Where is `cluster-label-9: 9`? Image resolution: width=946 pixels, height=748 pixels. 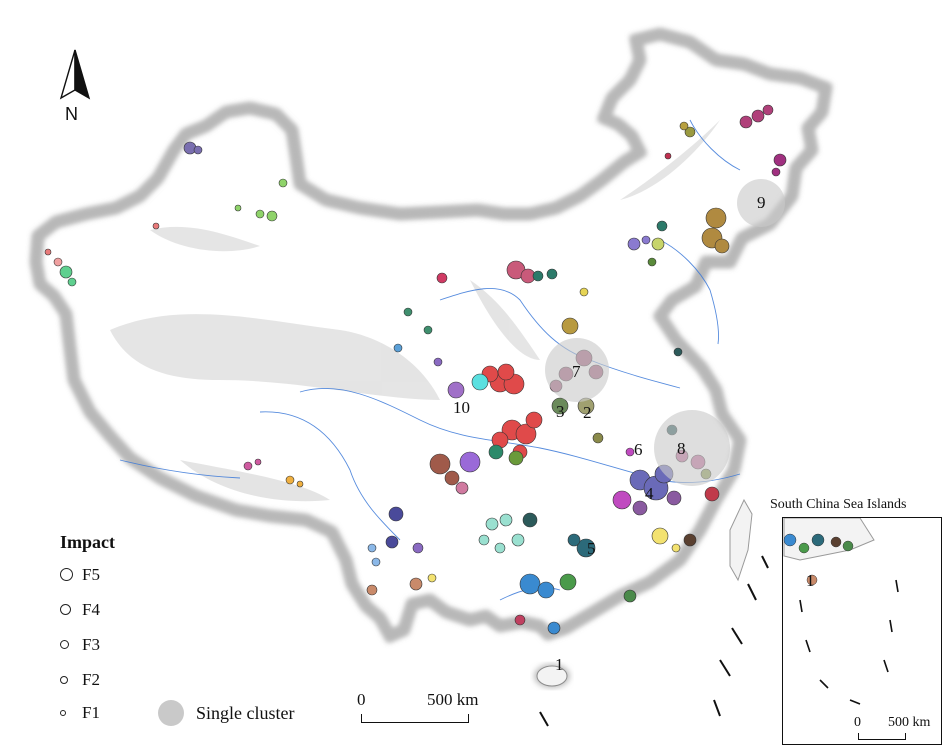
cluster-label-9: 9 is located at coordinates (761, 202).